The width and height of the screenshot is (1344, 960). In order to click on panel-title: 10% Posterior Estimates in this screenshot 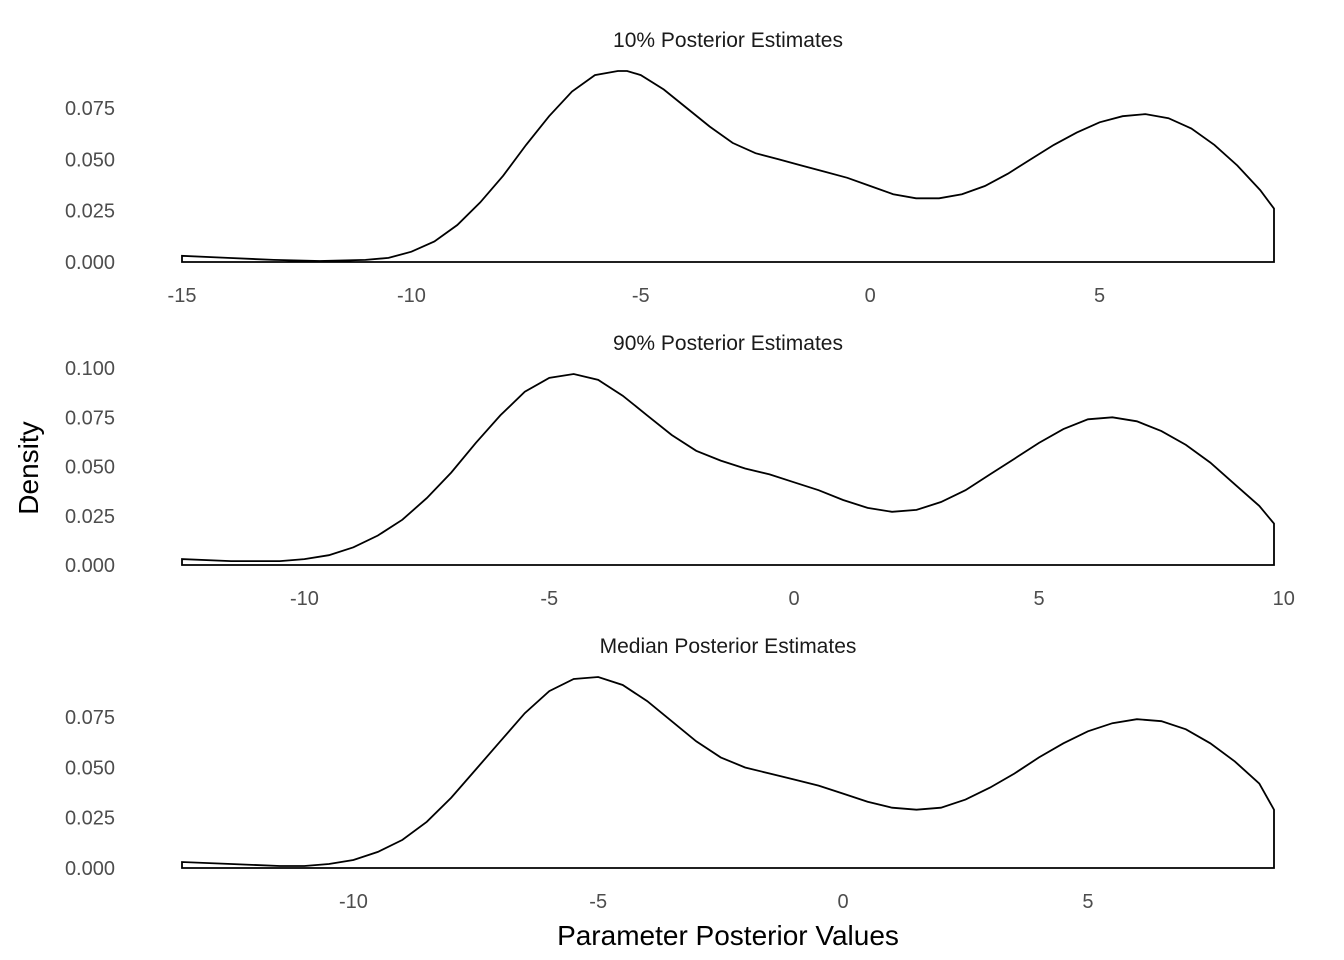, I will do `click(728, 40)`.